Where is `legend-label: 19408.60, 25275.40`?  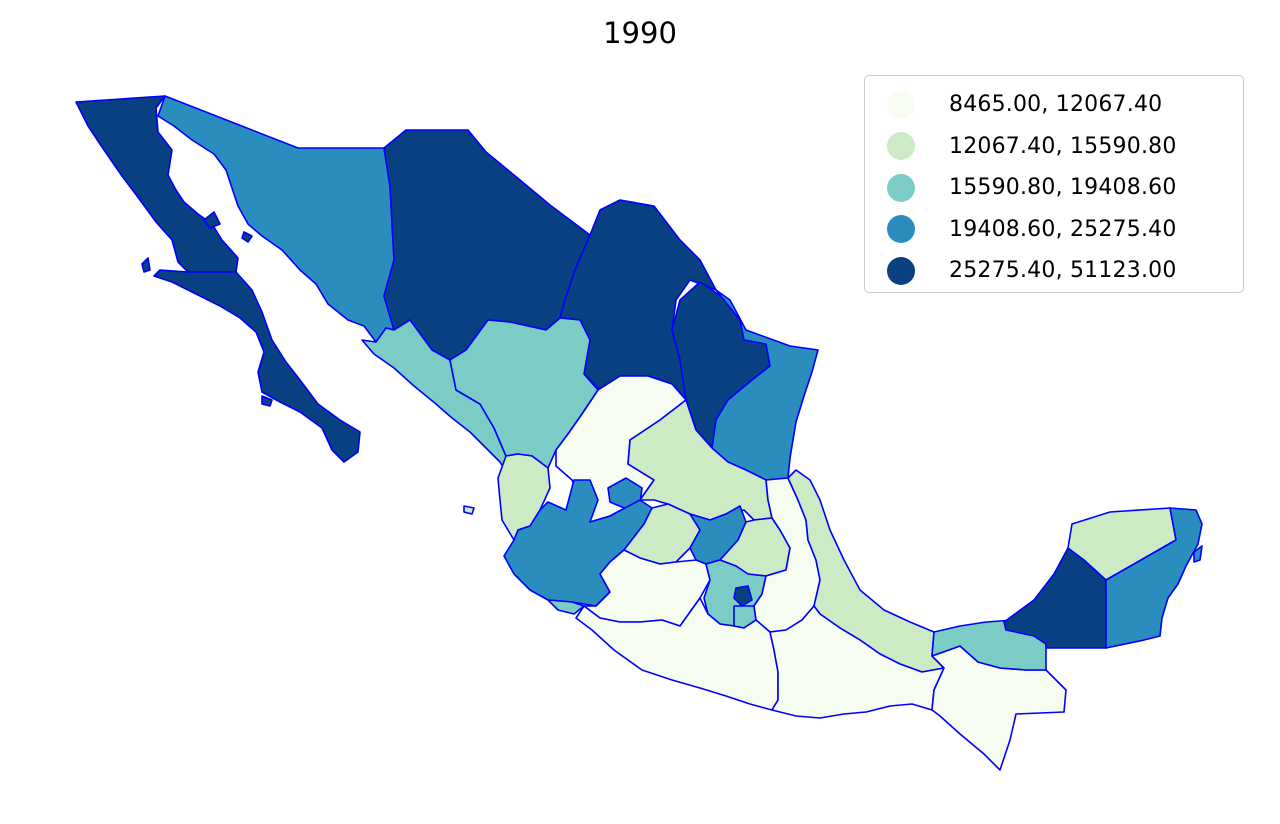
legend-label: 19408.60, 25275.40 is located at coordinates (1063, 229).